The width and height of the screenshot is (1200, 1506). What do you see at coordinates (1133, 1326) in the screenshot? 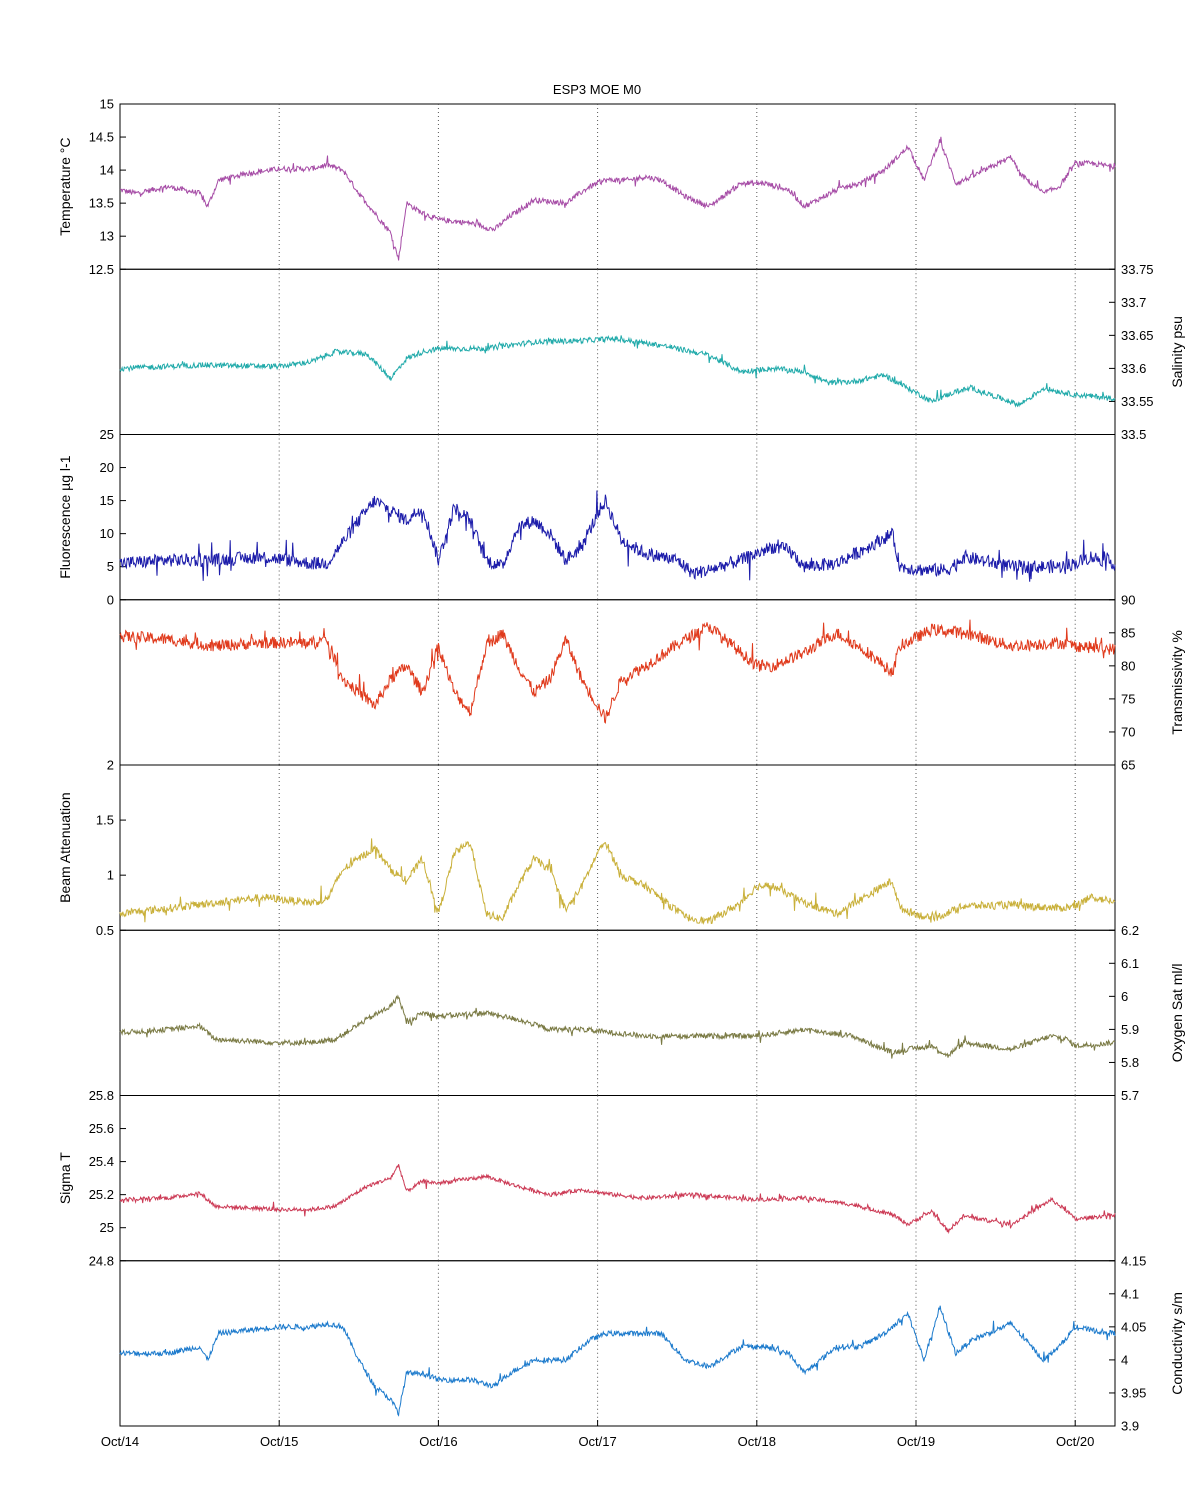
I see `y-tick-label: 4.05` at bounding box center [1133, 1326].